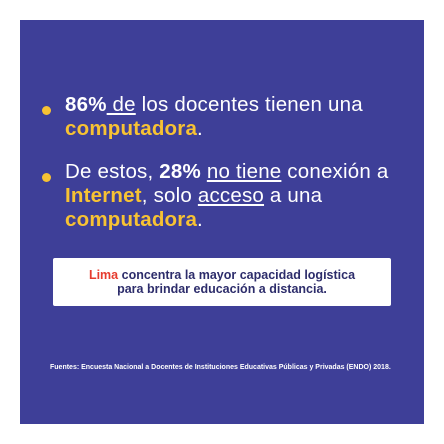 This screenshot has height=444, width=444. What do you see at coordinates (222, 289) in the screenshot?
I see `callout-line2: para brindar educación a distancia.` at bounding box center [222, 289].